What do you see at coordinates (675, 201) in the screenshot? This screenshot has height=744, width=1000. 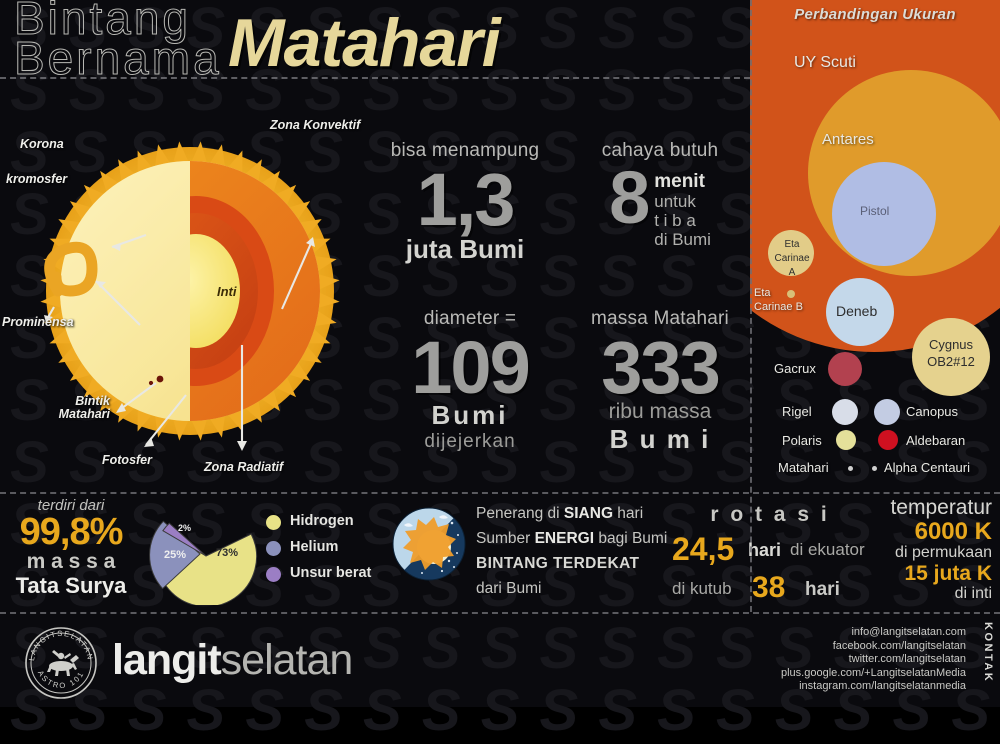 I see `stat-lighttime-word1: untuk` at bounding box center [675, 201].